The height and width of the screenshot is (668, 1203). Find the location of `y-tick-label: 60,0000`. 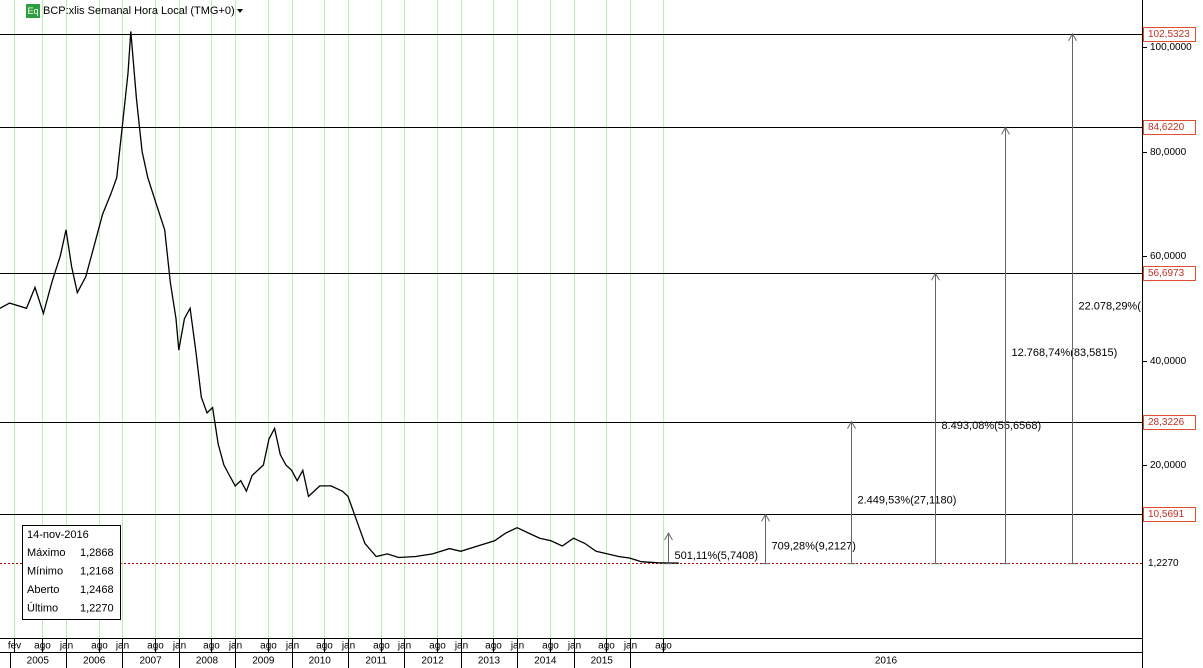

y-tick-label: 60,0000 is located at coordinates (1168, 256).